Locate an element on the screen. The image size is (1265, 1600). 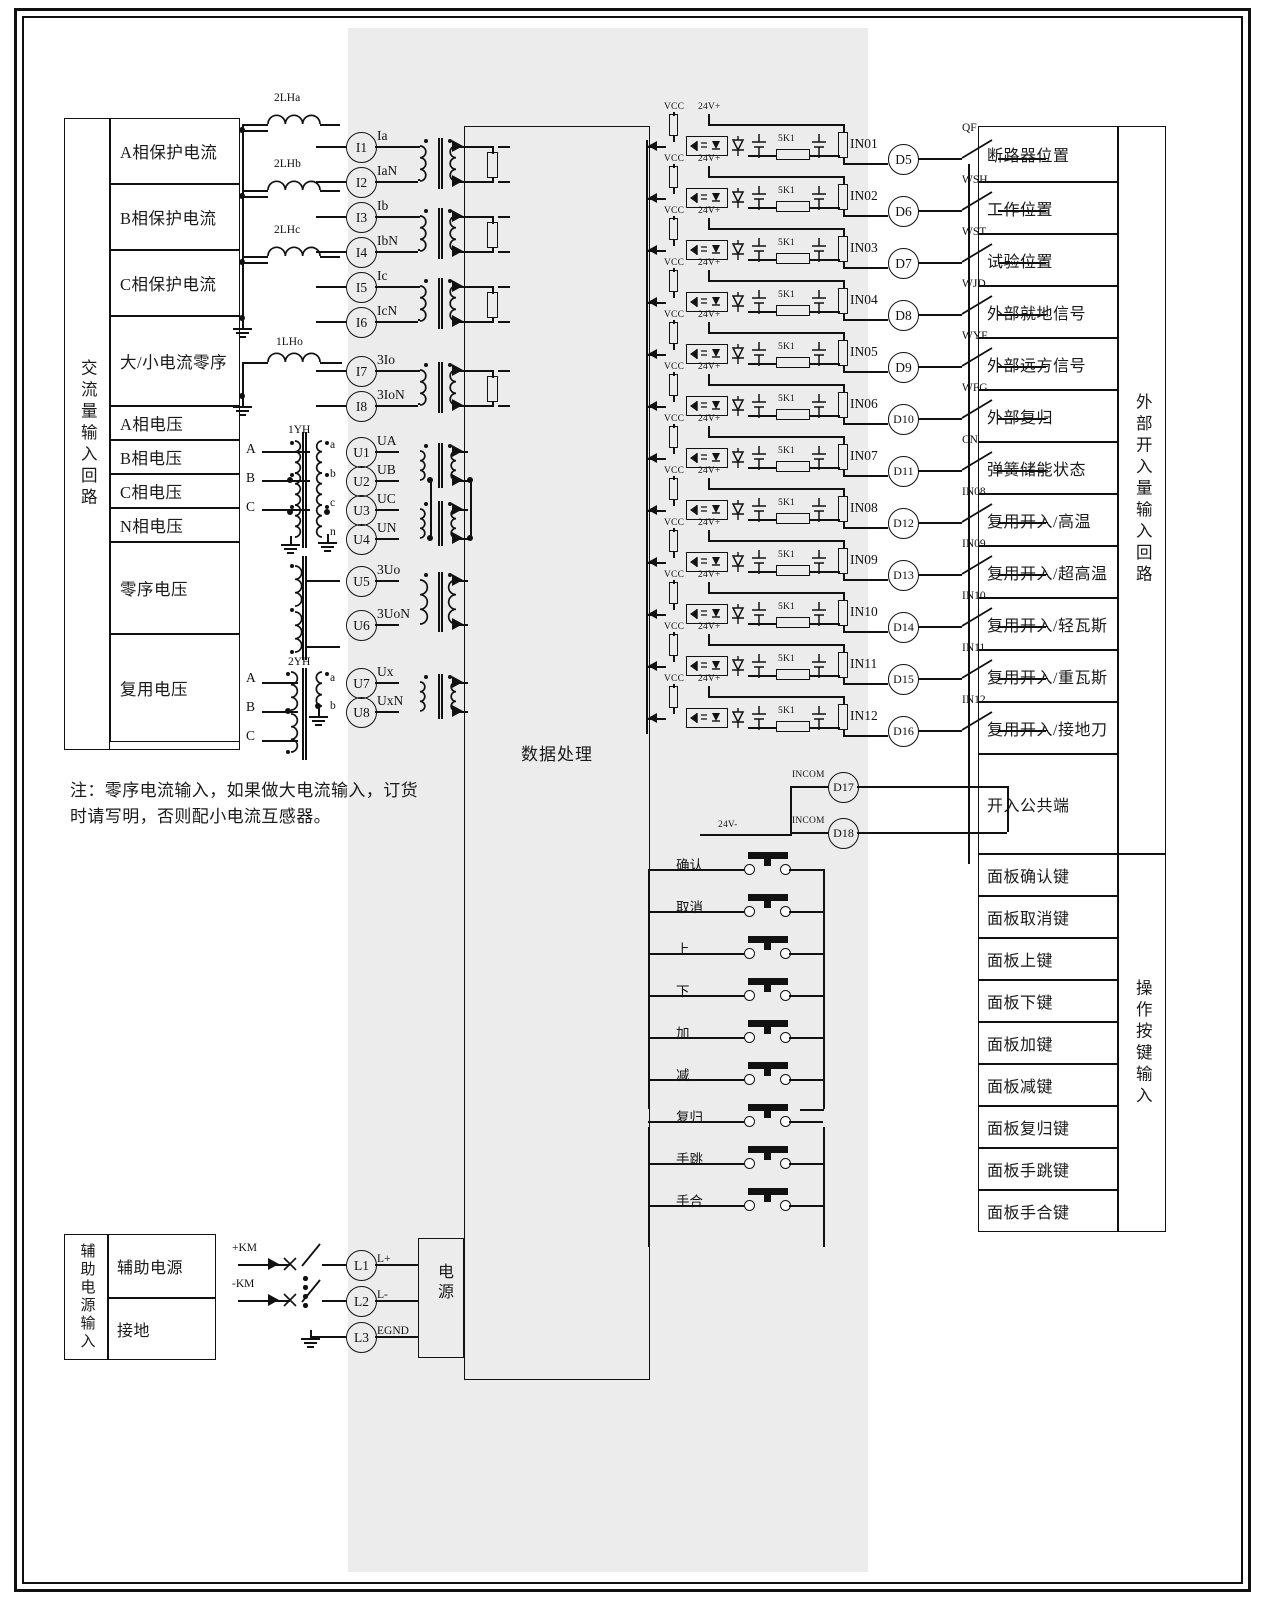
power-terminal-L2: L2 is located at coordinates (361, 1301).